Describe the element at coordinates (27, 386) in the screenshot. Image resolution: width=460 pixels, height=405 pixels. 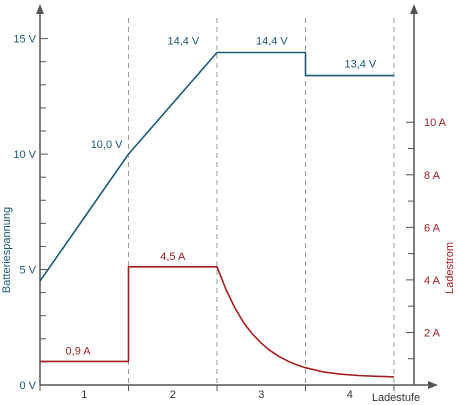
I see `left-tick-label: 0 V` at that location.